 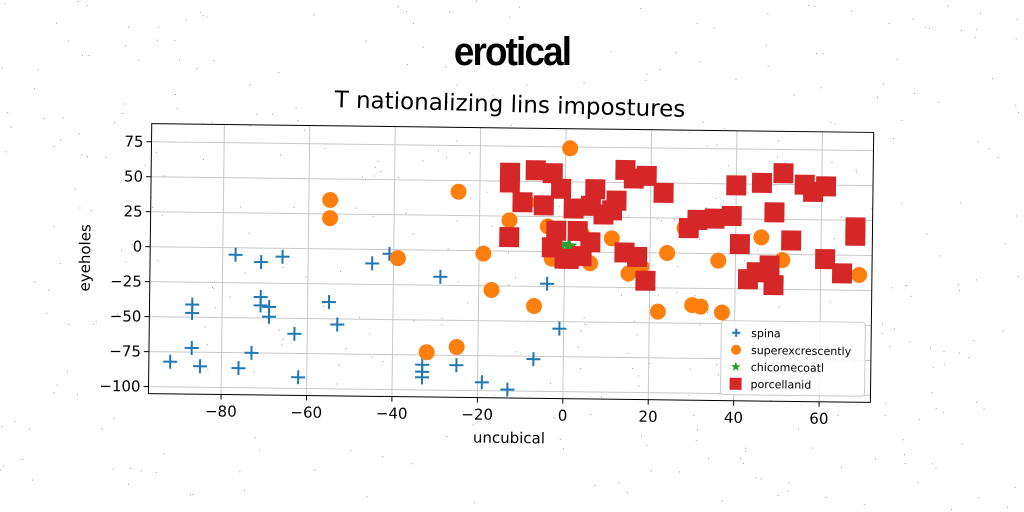 I want to click on x-tick-label: −60, so click(x=306, y=412).